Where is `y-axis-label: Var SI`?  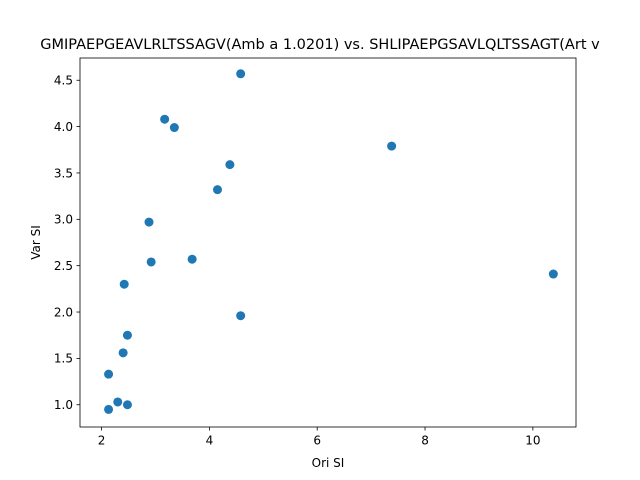
y-axis-label: Var SI is located at coordinates (36, 242).